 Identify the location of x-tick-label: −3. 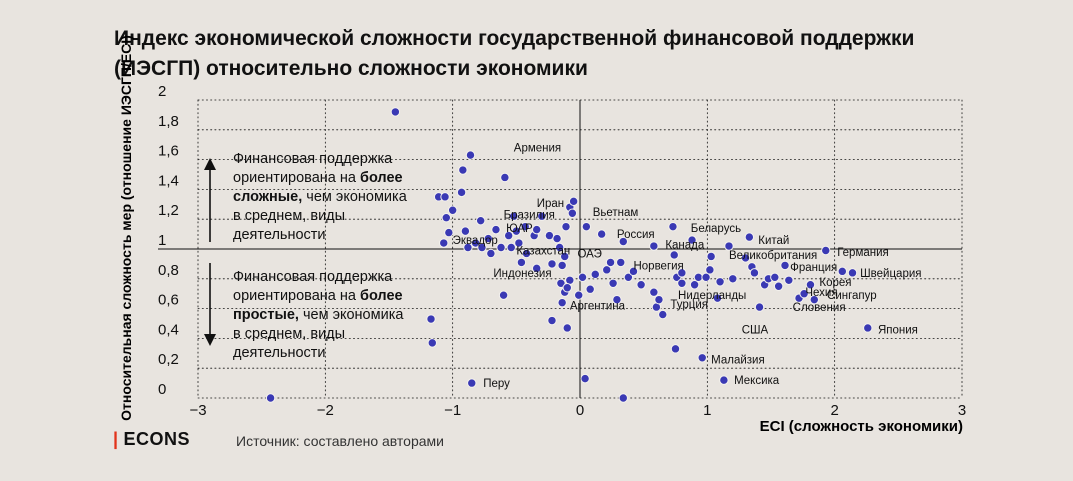
(197, 410).